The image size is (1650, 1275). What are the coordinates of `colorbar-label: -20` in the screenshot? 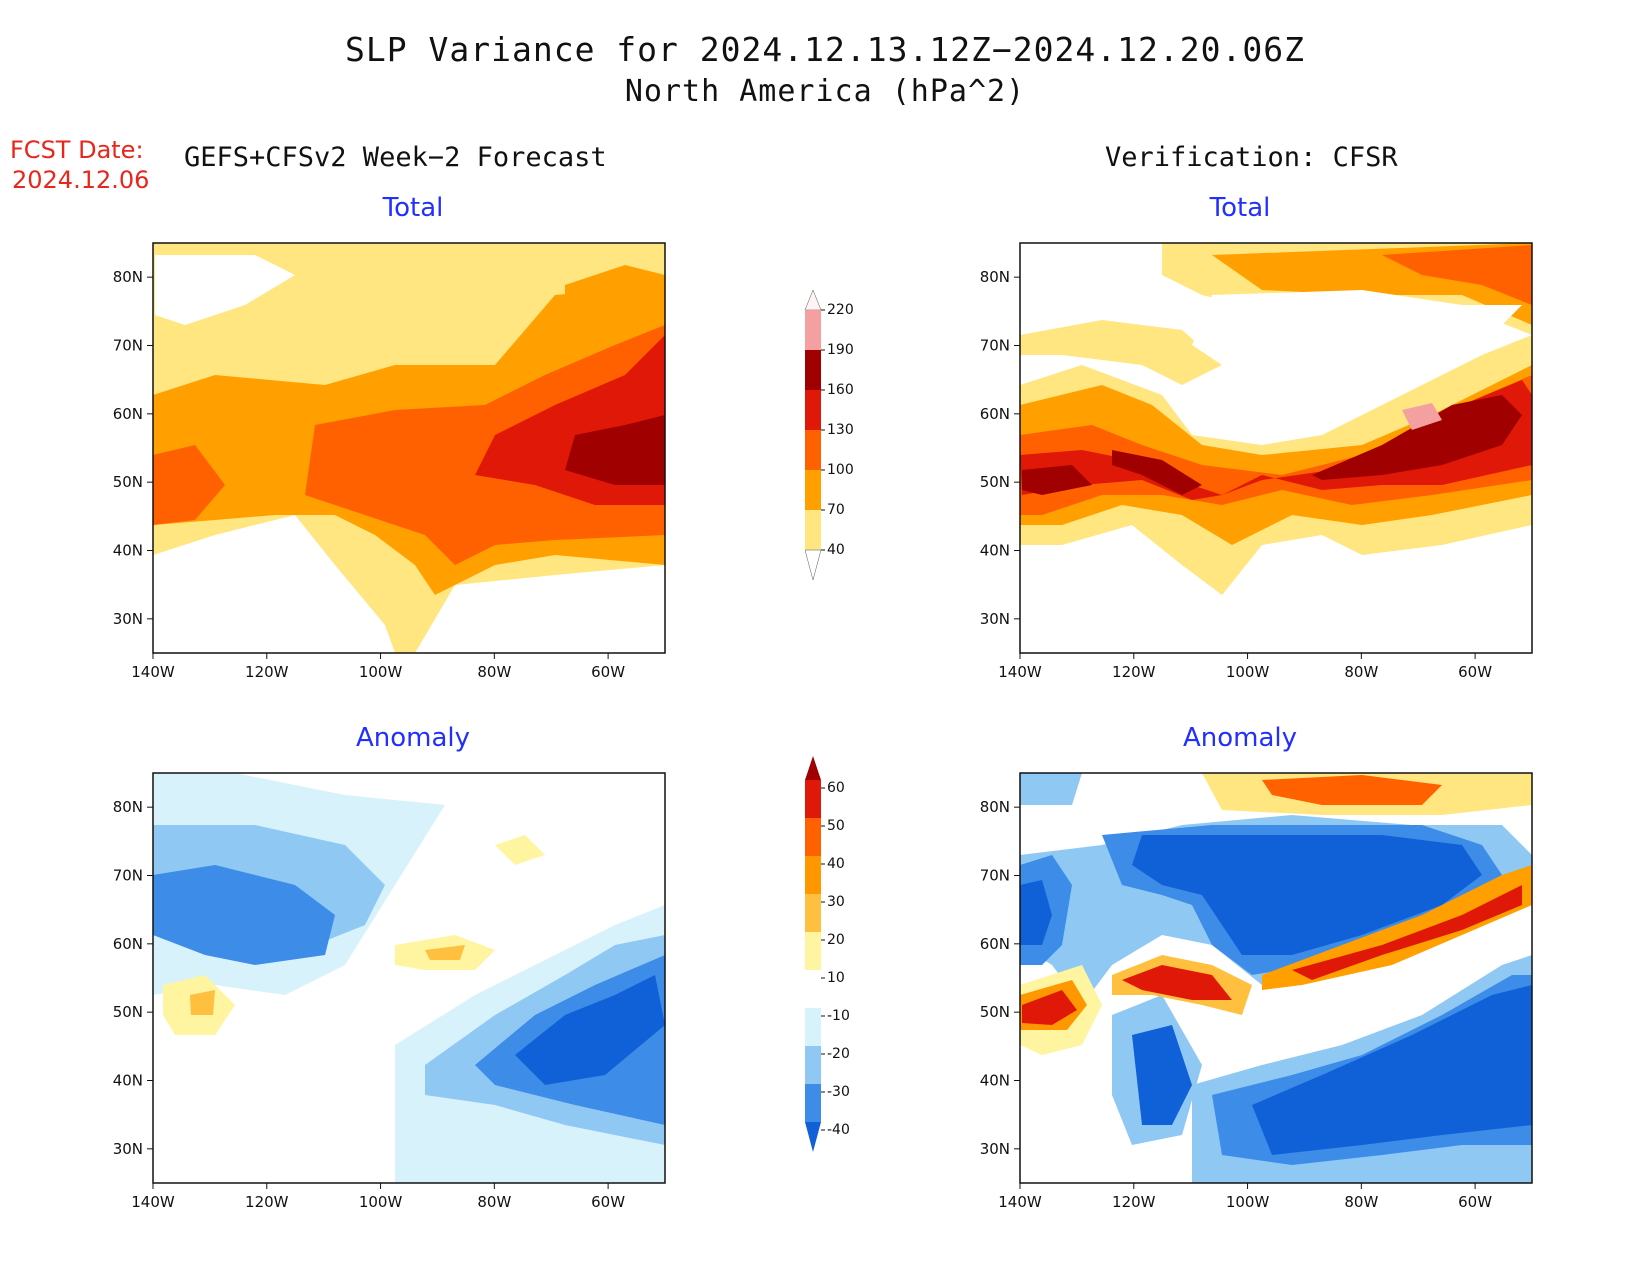 It's located at (838, 1054).